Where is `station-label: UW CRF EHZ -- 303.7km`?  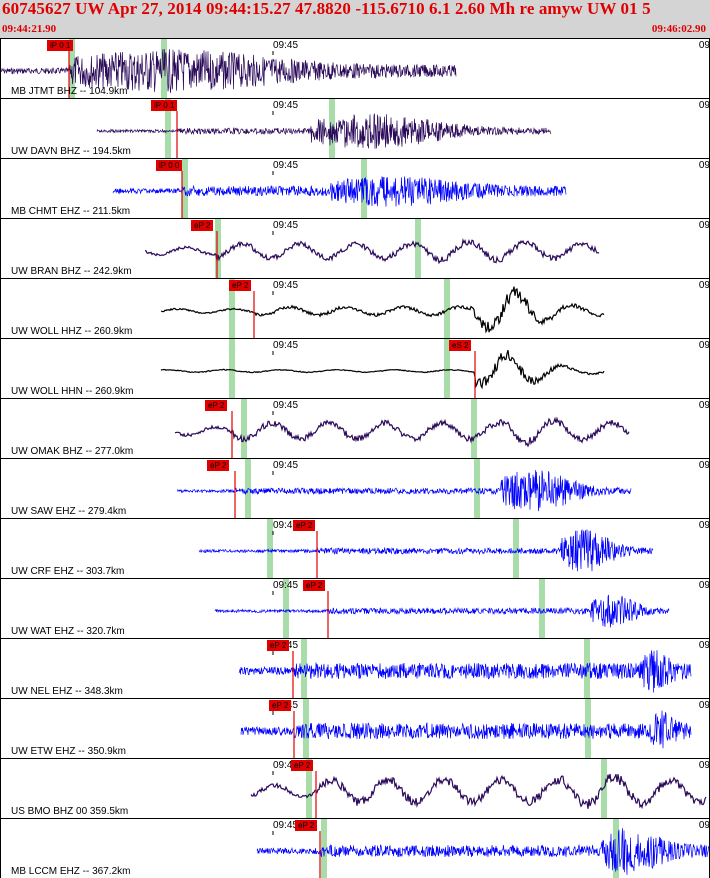
station-label: UW CRF EHZ -- 303.7km is located at coordinates (68, 571).